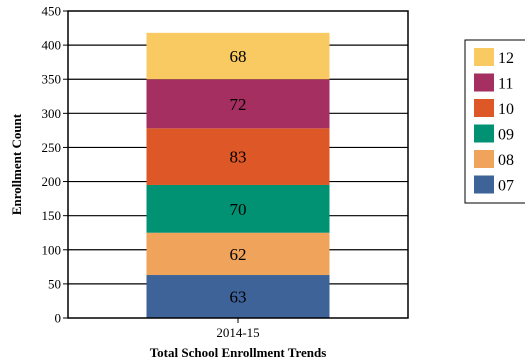 The image size is (525, 363). What do you see at coordinates (506, 58) in the screenshot?
I see `legend-label-12: 12` at bounding box center [506, 58].